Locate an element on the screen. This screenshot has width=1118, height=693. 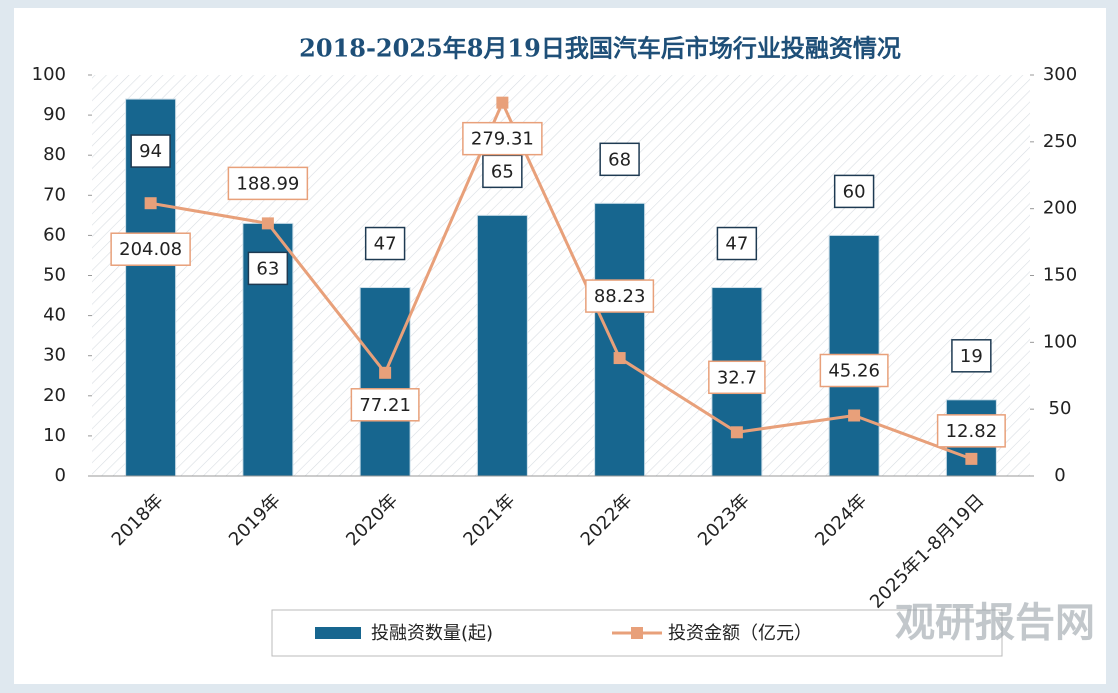
line-value-label: 77.21 is located at coordinates (385, 405).